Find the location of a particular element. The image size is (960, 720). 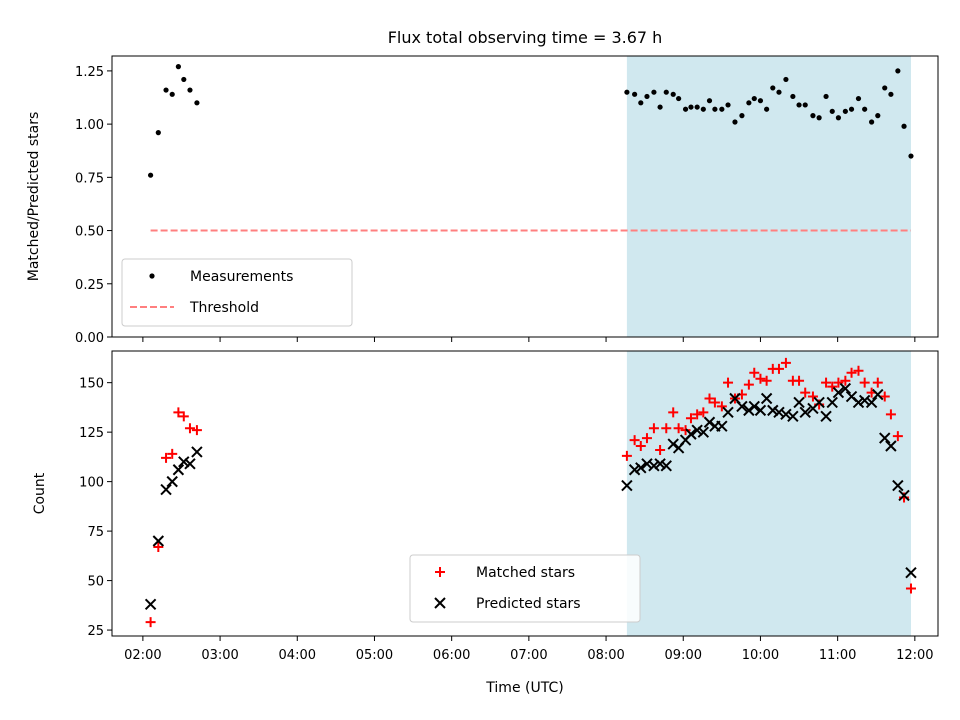

x-axis-label: Time (UTC) is located at coordinates (524, 688).